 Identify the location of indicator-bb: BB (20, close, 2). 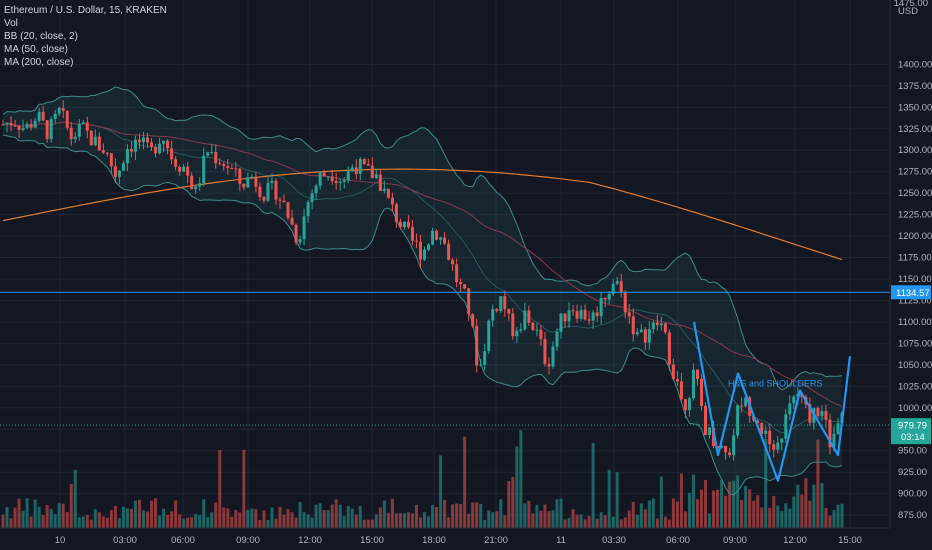
(41, 36).